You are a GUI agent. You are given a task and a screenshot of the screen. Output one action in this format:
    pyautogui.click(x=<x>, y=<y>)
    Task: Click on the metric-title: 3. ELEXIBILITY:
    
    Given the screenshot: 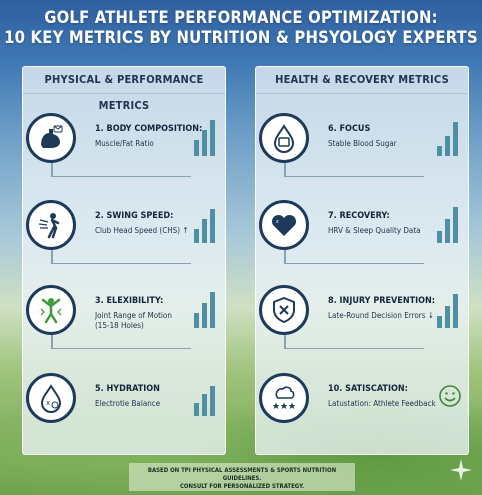 What is the action you would take?
    pyautogui.click(x=129, y=301)
    